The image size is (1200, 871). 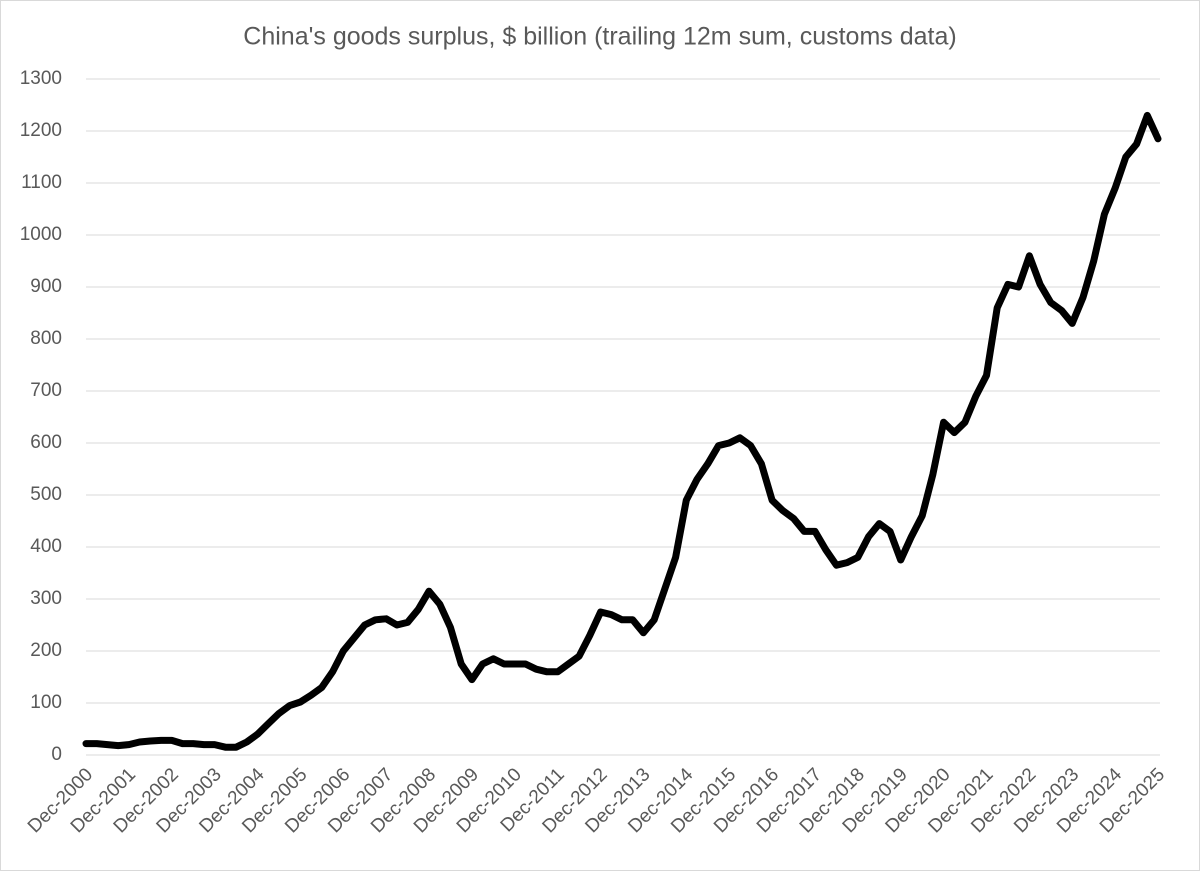 I want to click on y-tick-label: 800, so click(x=46, y=338).